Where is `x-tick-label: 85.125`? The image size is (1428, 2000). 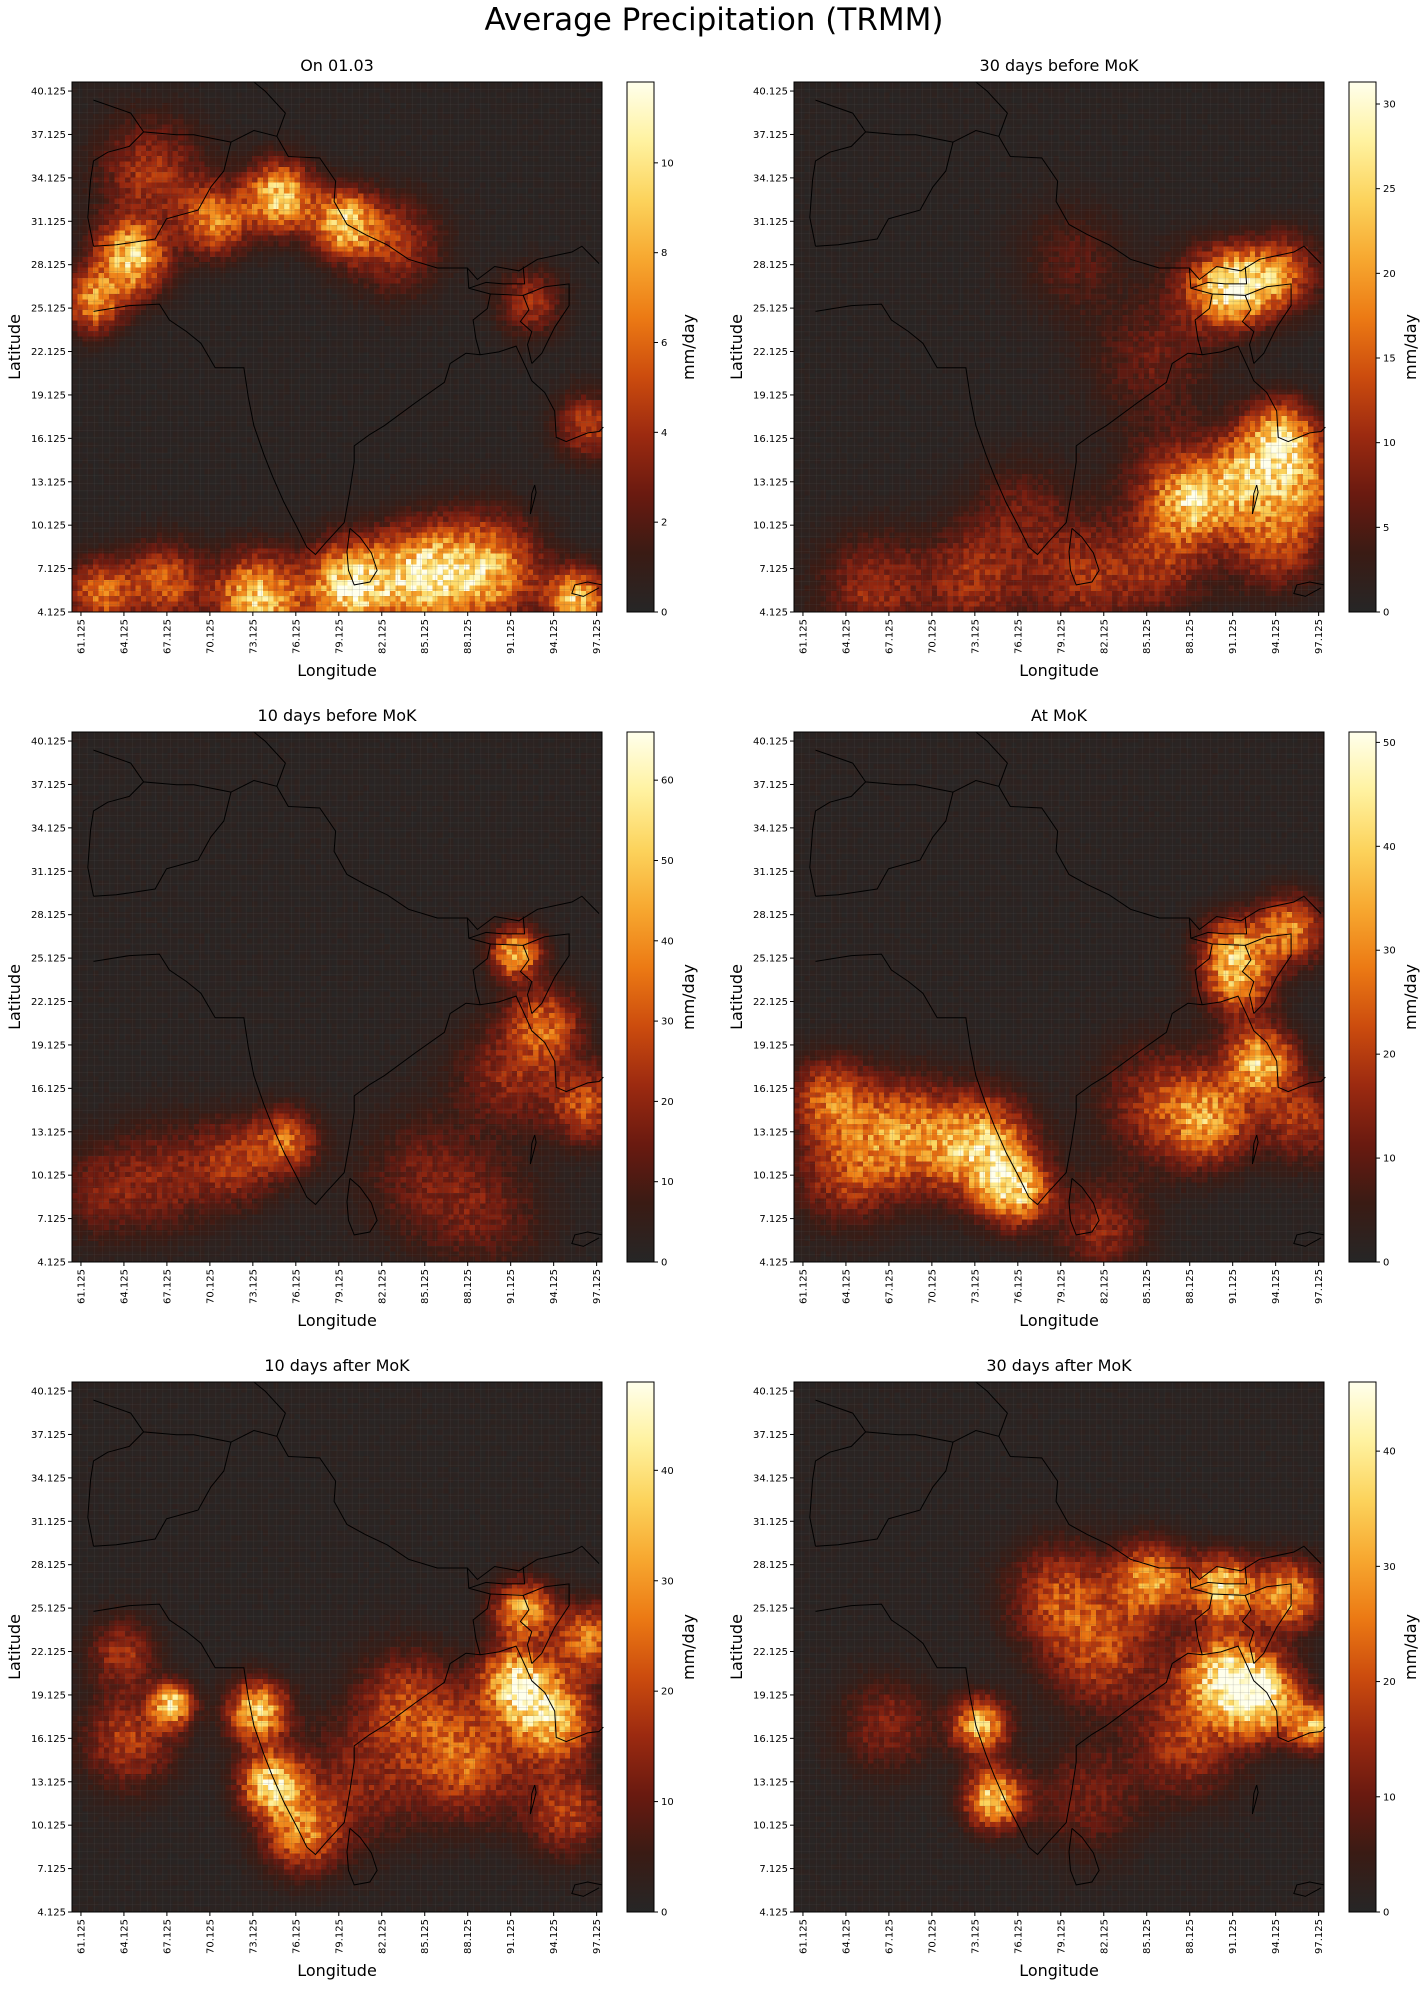
x-tick-label: 85.125 is located at coordinates (1147, 1286).